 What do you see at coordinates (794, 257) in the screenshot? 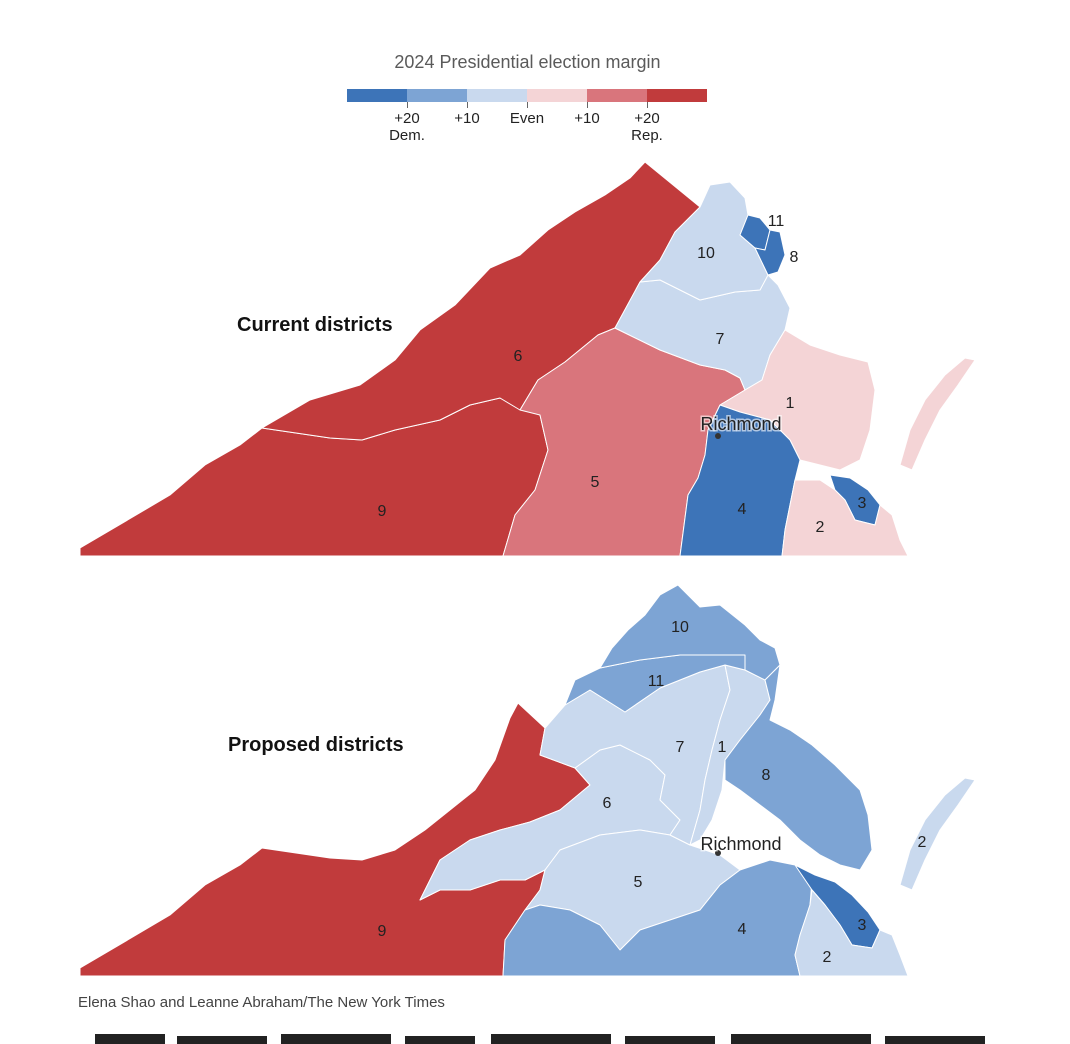
I see `current-district-label-8: 8` at bounding box center [794, 257].